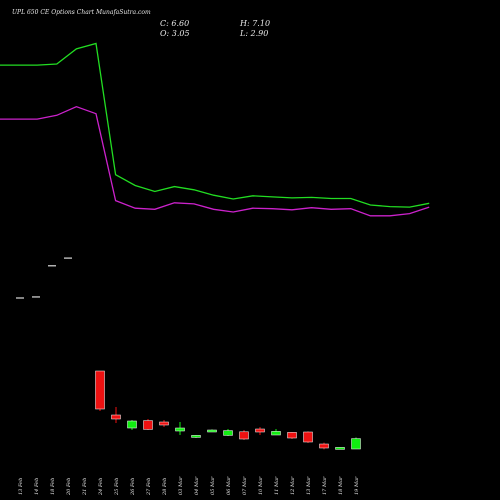  What do you see at coordinates (69, 487) in the screenshot?
I see `date-label-3: 20 Feb` at bounding box center [69, 487].